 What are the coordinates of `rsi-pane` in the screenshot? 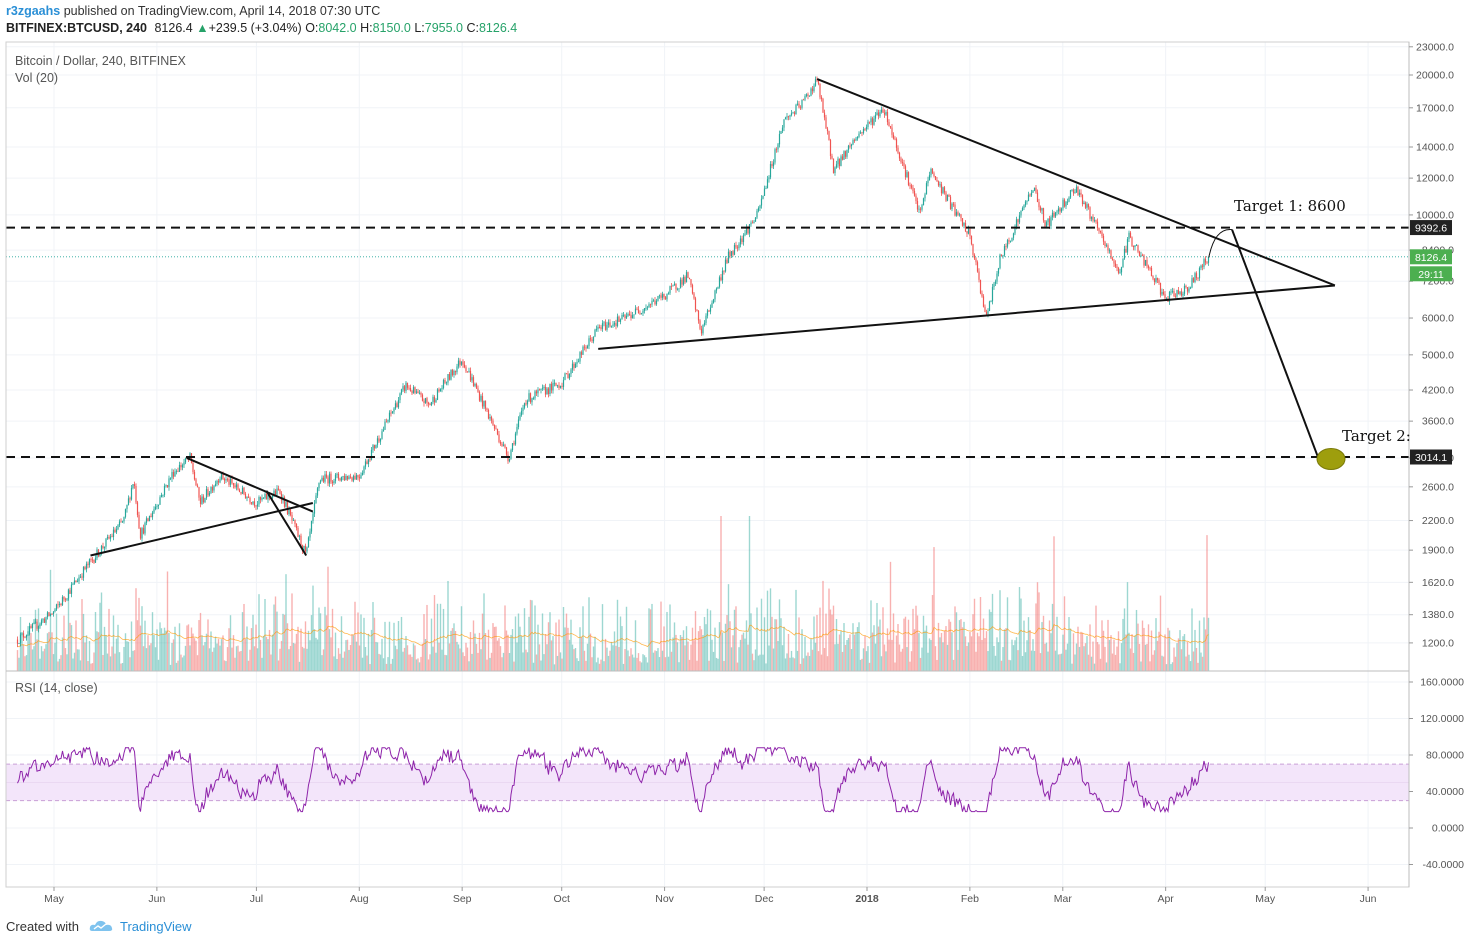 It's located at (707, 780).